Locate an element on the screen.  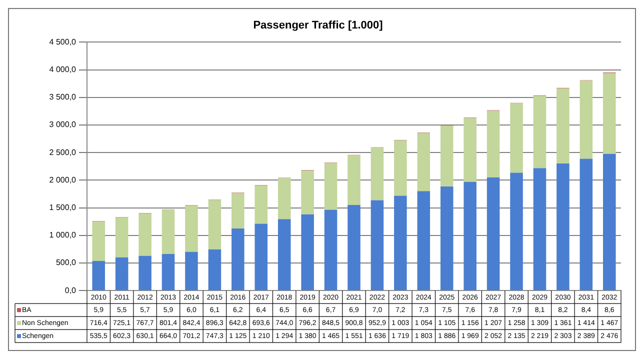
y-tick-label: 2 500,0 is located at coordinates (63, 152).